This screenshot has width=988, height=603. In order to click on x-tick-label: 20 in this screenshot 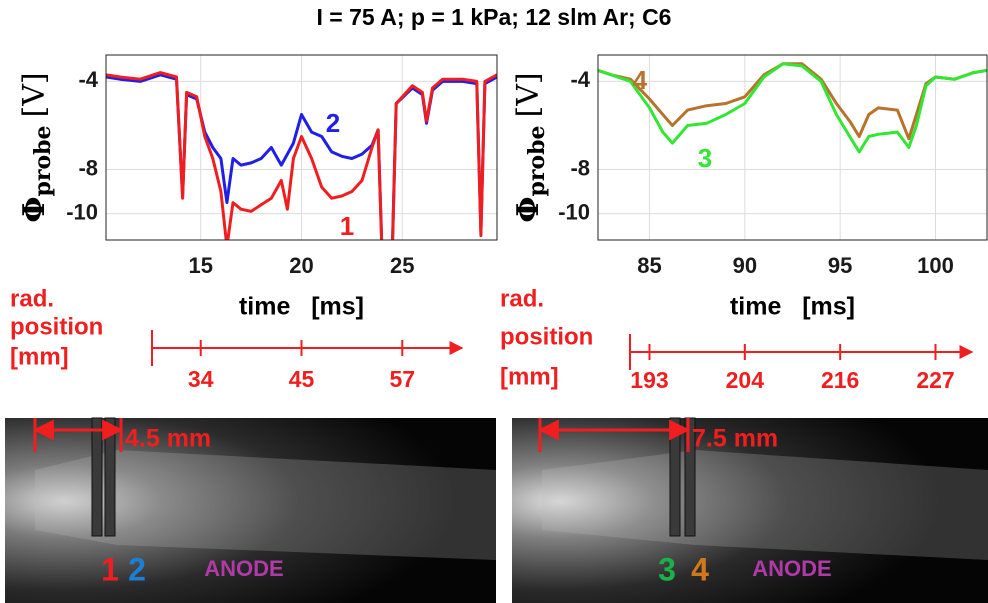, I will do `click(301, 265)`.